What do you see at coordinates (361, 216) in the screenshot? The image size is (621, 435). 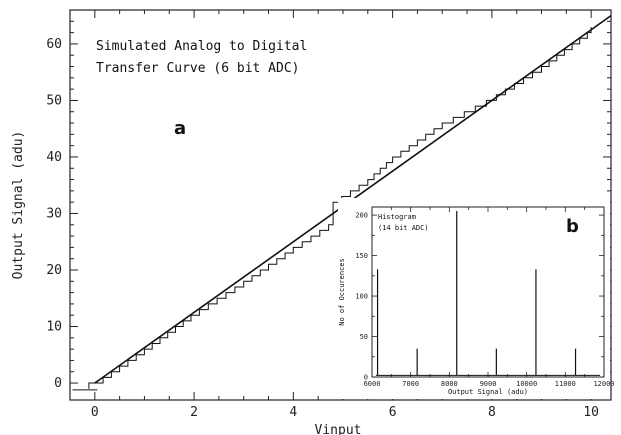 I see `inset-y-tick-label: 200` at bounding box center [361, 216].